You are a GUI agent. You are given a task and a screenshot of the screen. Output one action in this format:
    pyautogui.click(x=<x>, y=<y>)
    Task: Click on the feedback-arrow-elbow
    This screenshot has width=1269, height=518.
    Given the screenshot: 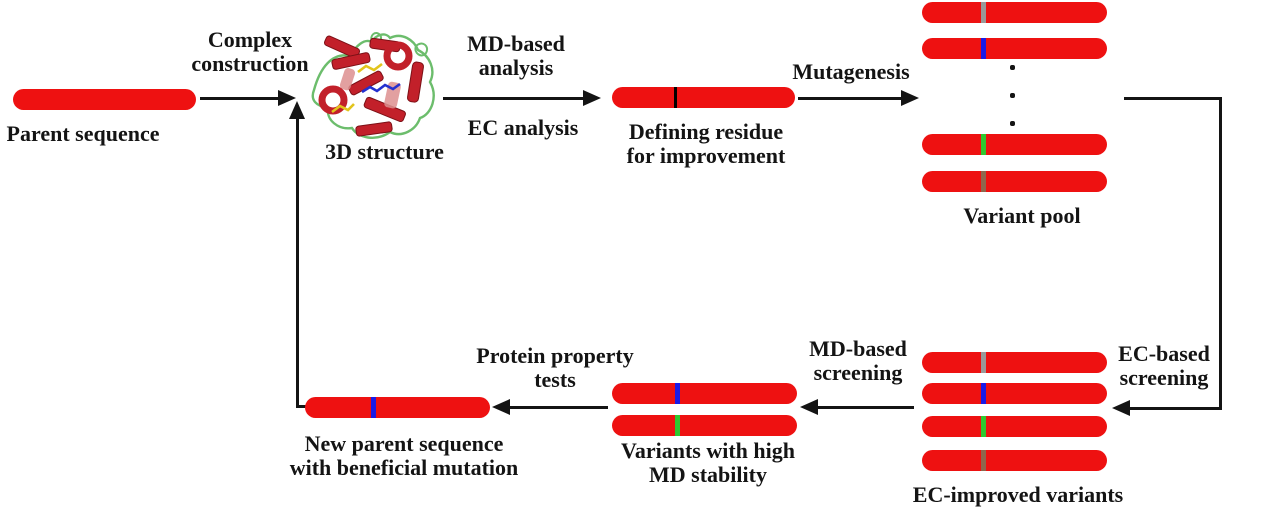 What is the action you would take?
    pyautogui.click(x=302, y=406)
    